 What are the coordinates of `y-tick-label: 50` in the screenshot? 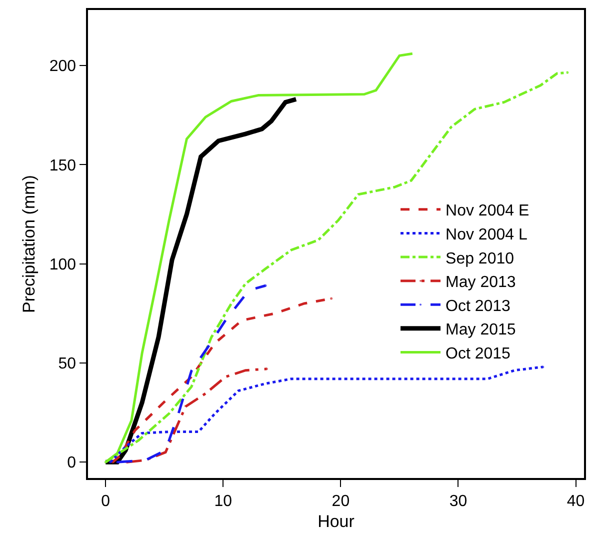 It's located at (67, 364).